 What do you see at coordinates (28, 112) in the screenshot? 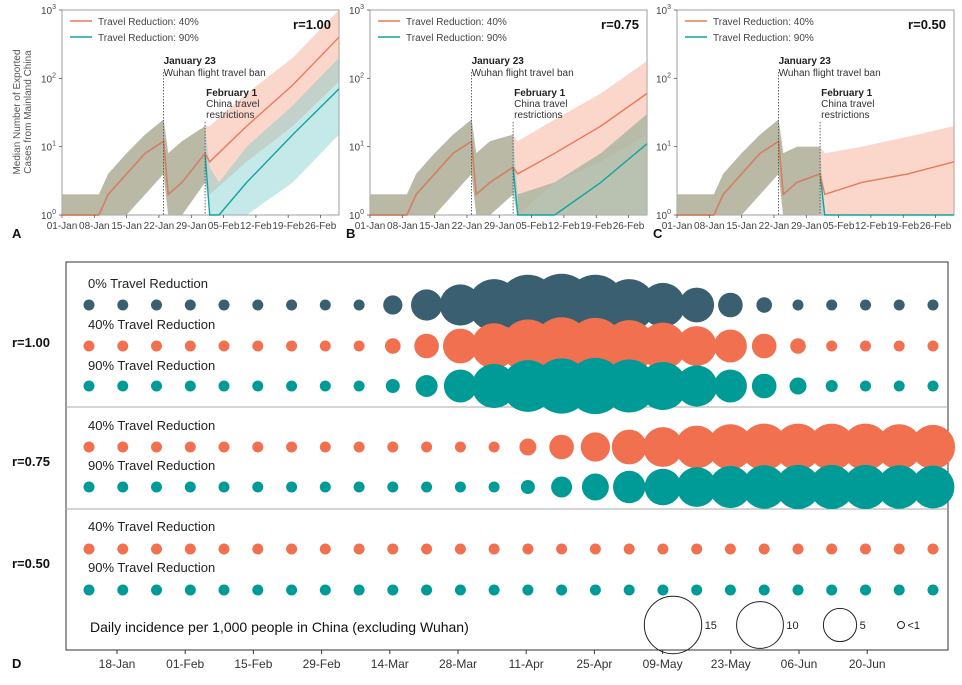
I see `y-axis-label: Cases from Mainland China` at bounding box center [28, 112].